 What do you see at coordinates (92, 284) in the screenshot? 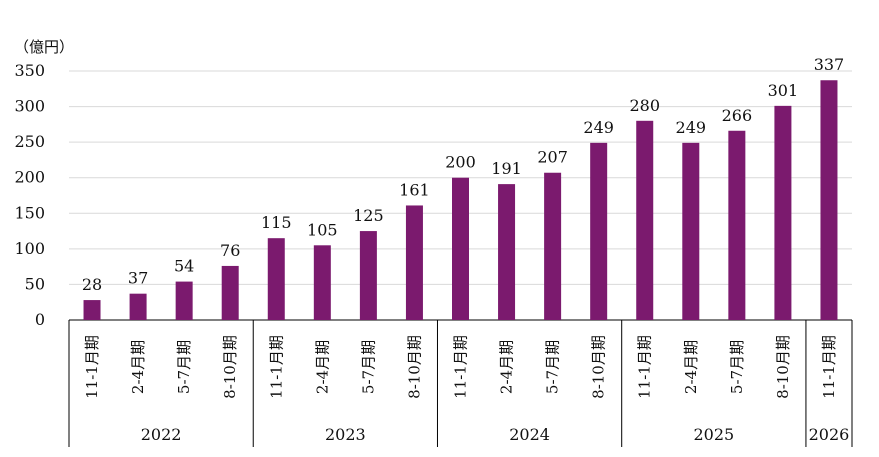
I see `data-label: 28` at bounding box center [92, 284].